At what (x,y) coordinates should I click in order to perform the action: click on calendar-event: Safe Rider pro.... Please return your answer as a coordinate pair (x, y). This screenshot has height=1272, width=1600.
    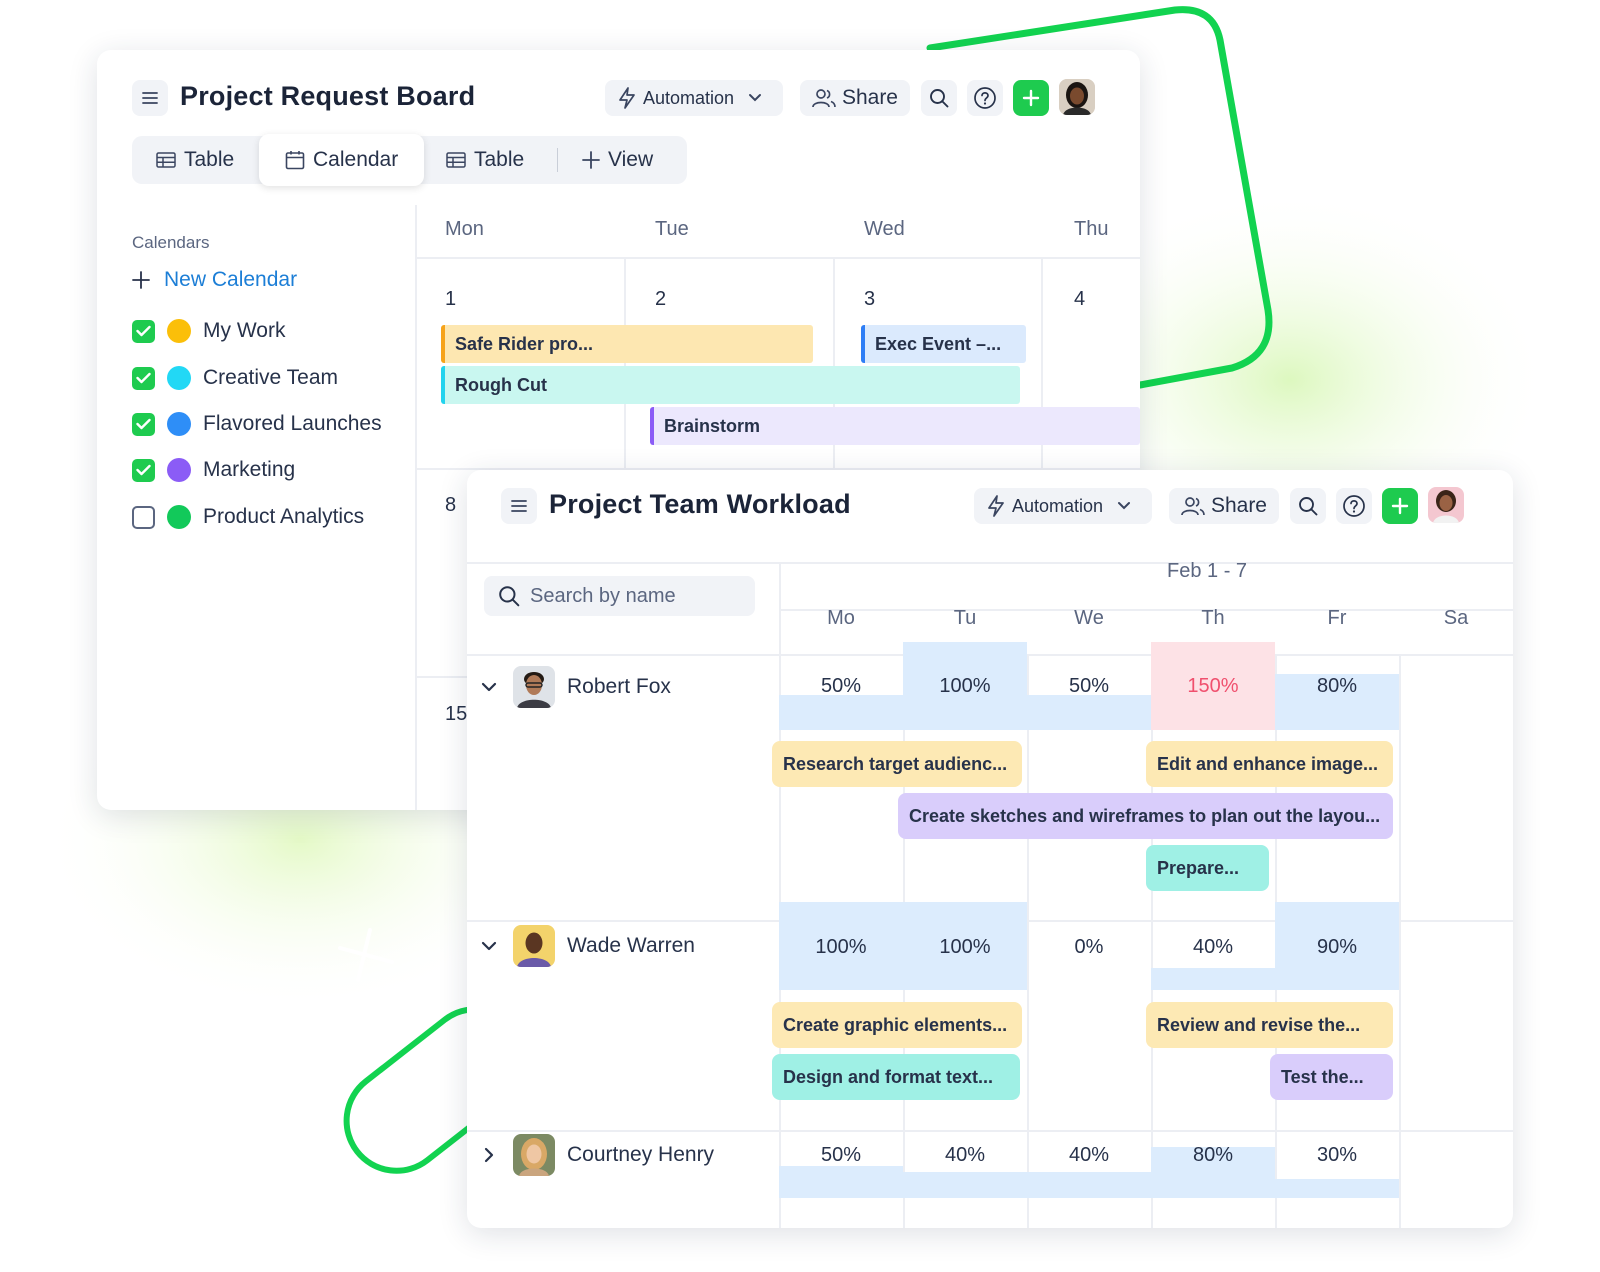
    Looking at the image, I should click on (627, 344).